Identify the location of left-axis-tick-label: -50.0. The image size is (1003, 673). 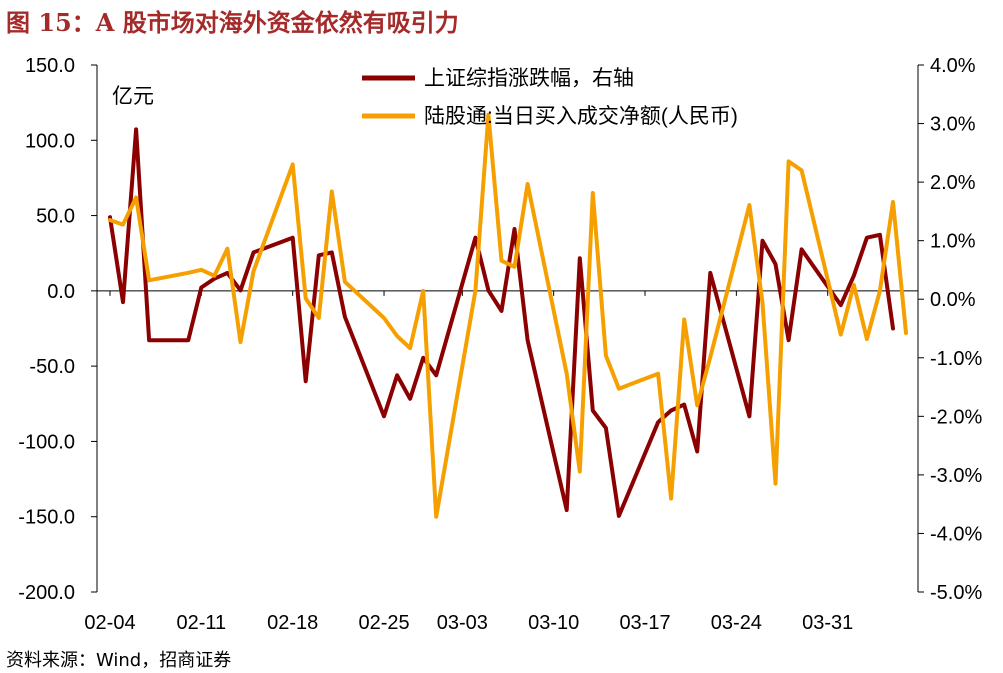
(52, 367).